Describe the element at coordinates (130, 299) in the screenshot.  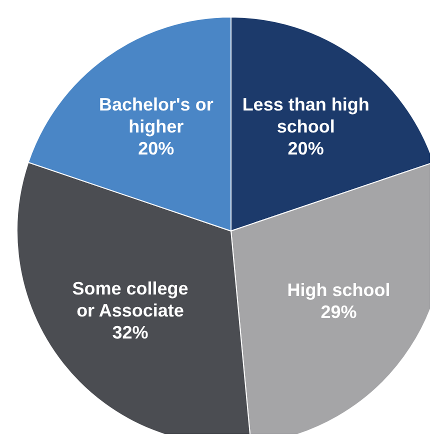
I see `slice-label: Some college or Associate` at that location.